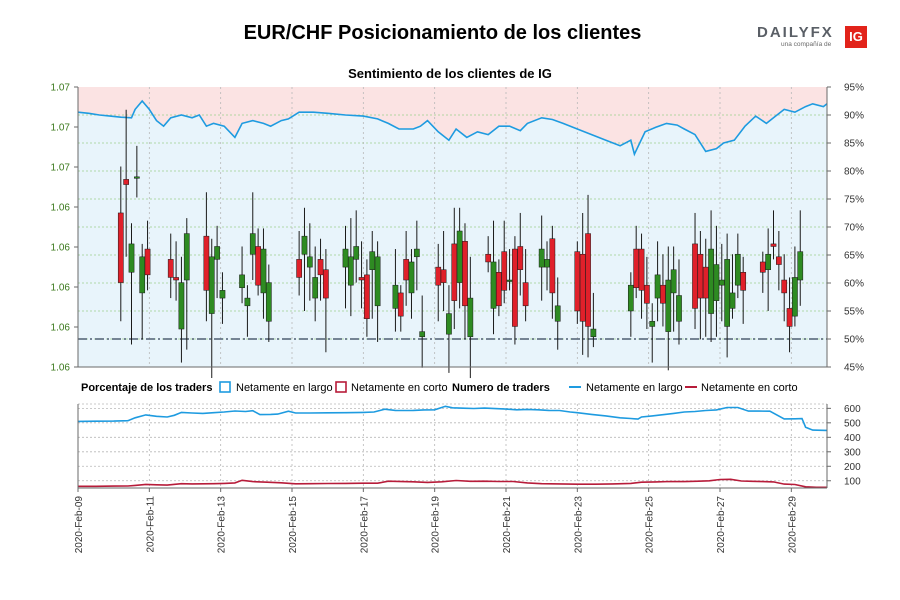 The width and height of the screenshot is (900, 600). What do you see at coordinates (792, 525) in the screenshot?
I see `x-tick-label: 2020-Feb-29` at bounding box center [792, 525].